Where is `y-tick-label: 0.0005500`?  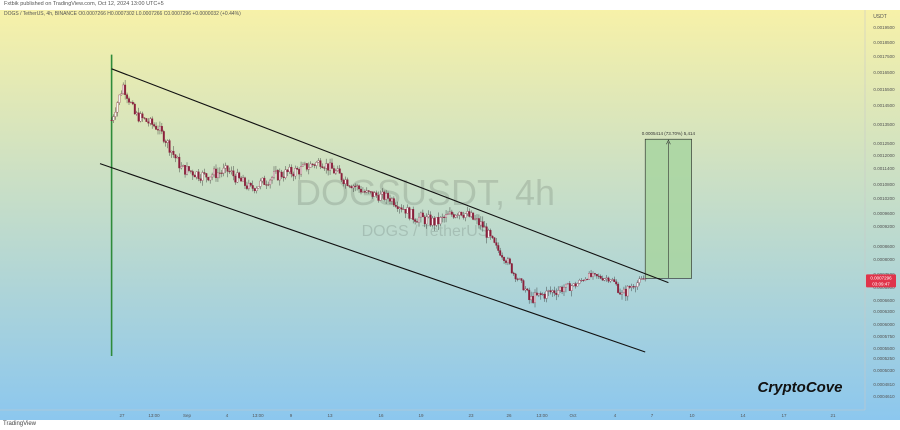
y-tick-label: 0.0005500 is located at coordinates (884, 348).